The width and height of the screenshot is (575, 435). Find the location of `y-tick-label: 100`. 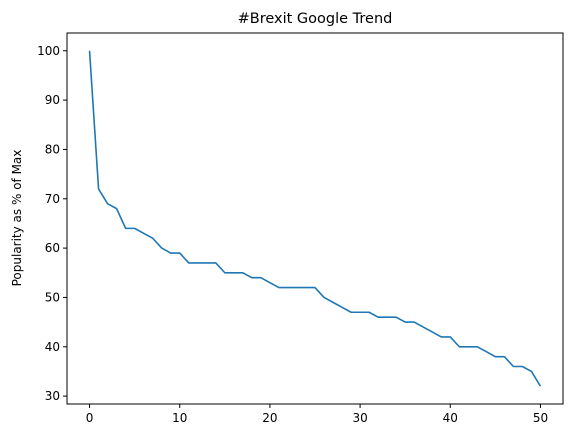

y-tick-label: 100 is located at coordinates (48, 51).